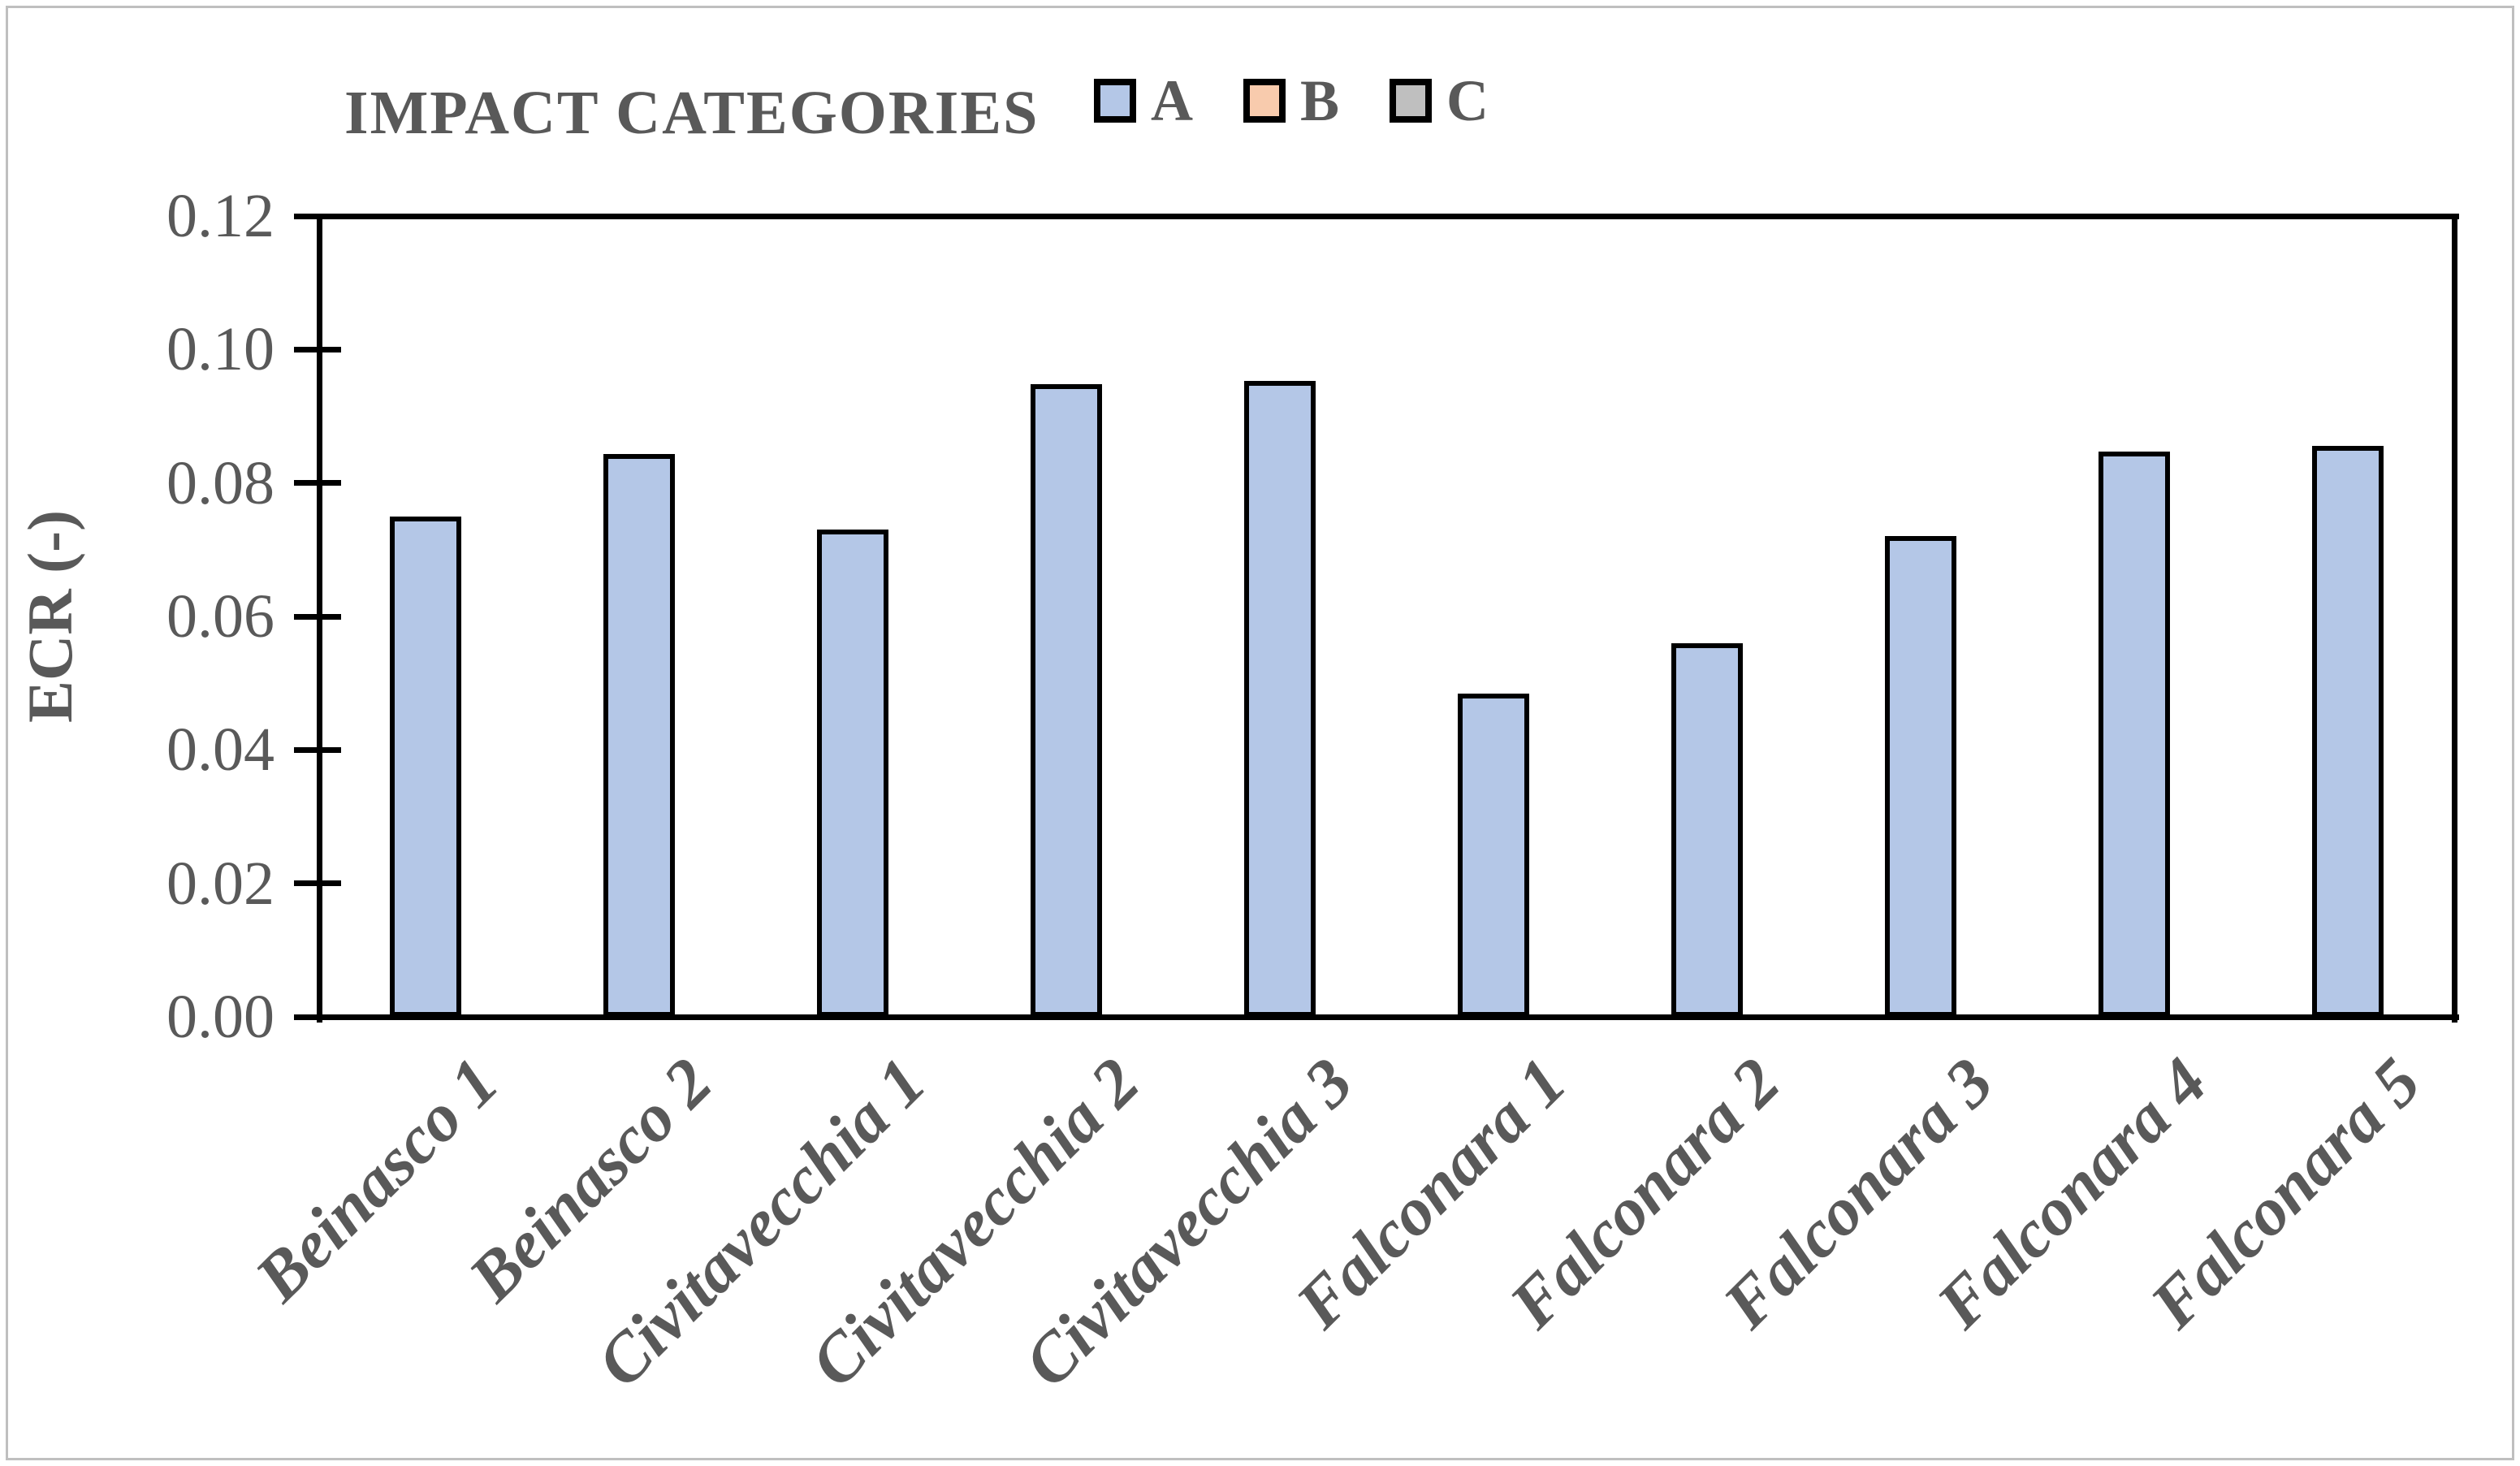  I want to click on legend-label: B, so click(1320, 101).